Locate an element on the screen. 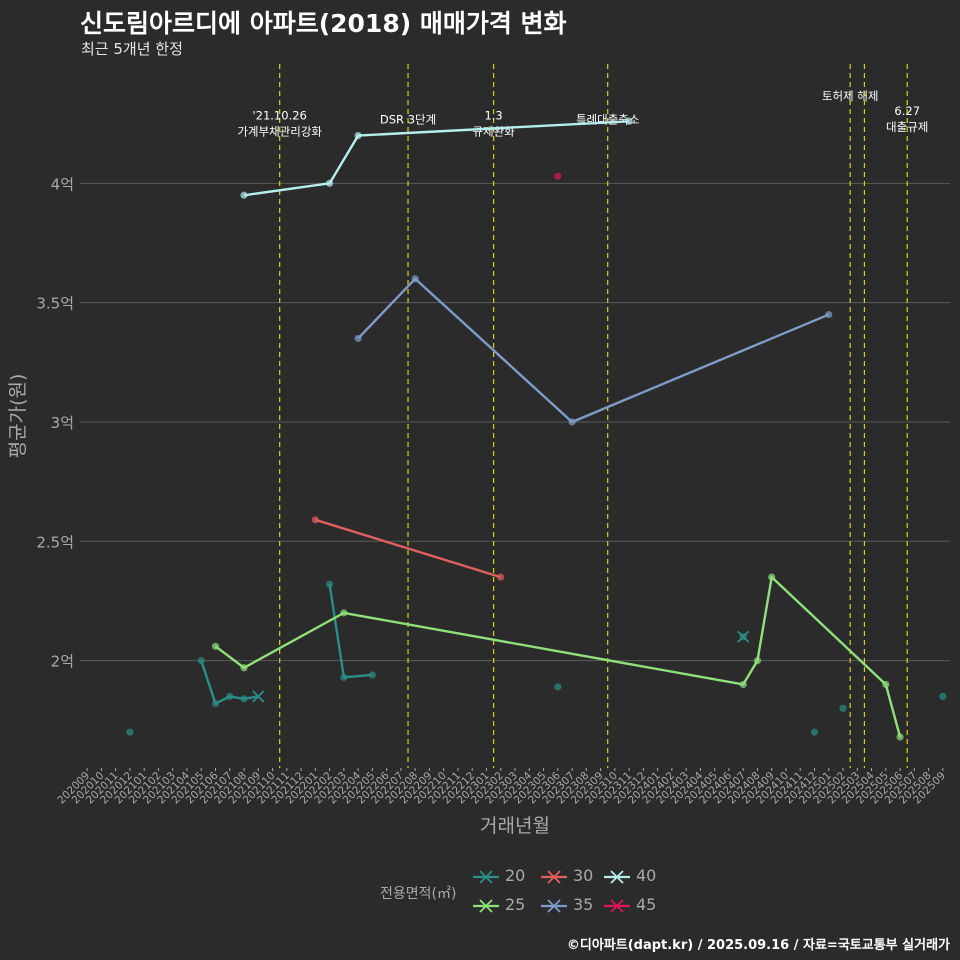 This screenshot has width=960, height=960. legend-item-45: 45 is located at coordinates (629, 906).